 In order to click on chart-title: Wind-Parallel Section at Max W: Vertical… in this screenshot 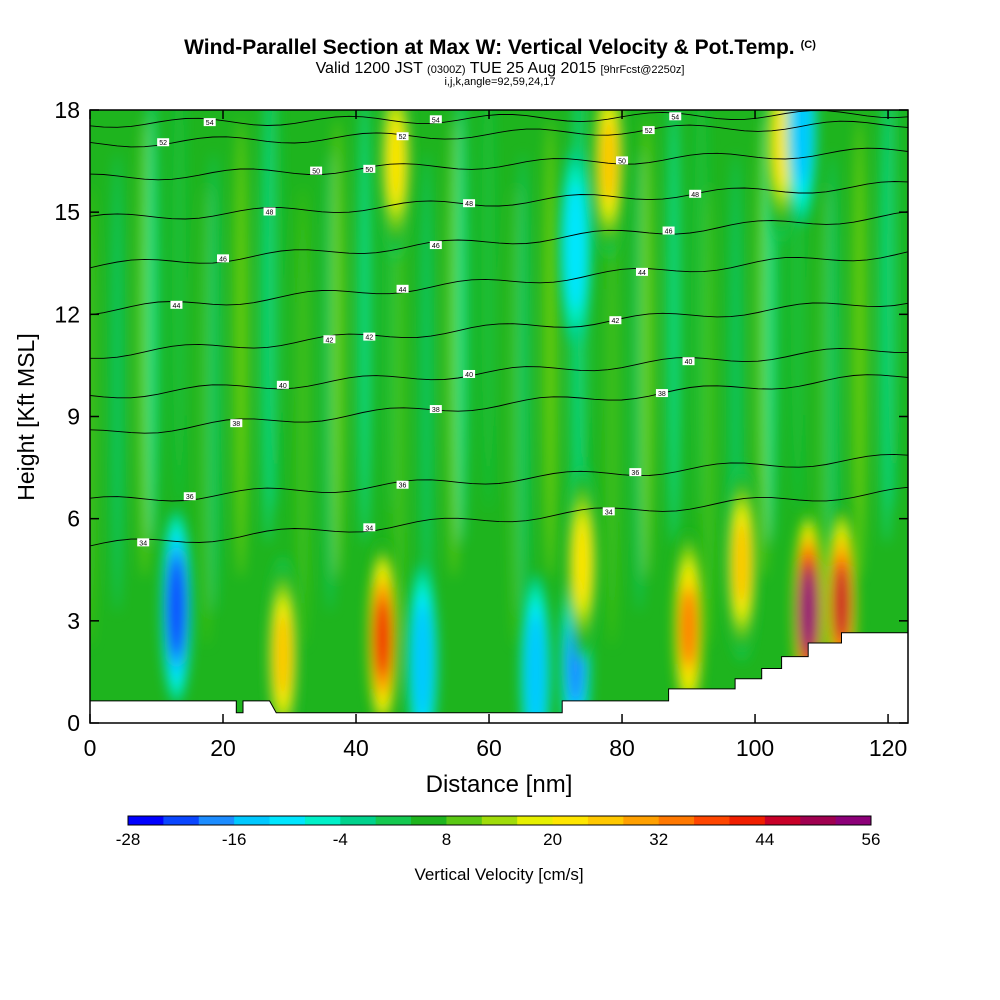, I will do `click(500, 47)`.